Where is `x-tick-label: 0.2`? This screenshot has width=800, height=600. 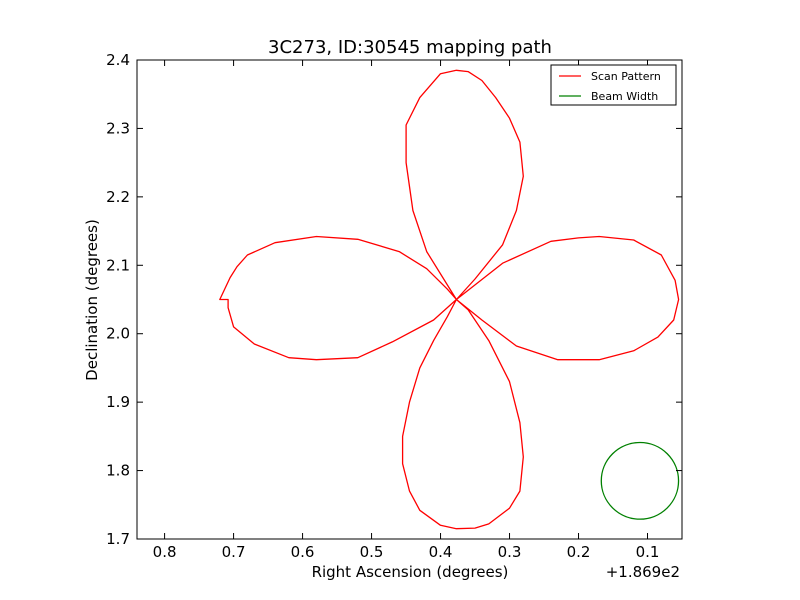
x-tick-label: 0.2 is located at coordinates (579, 552).